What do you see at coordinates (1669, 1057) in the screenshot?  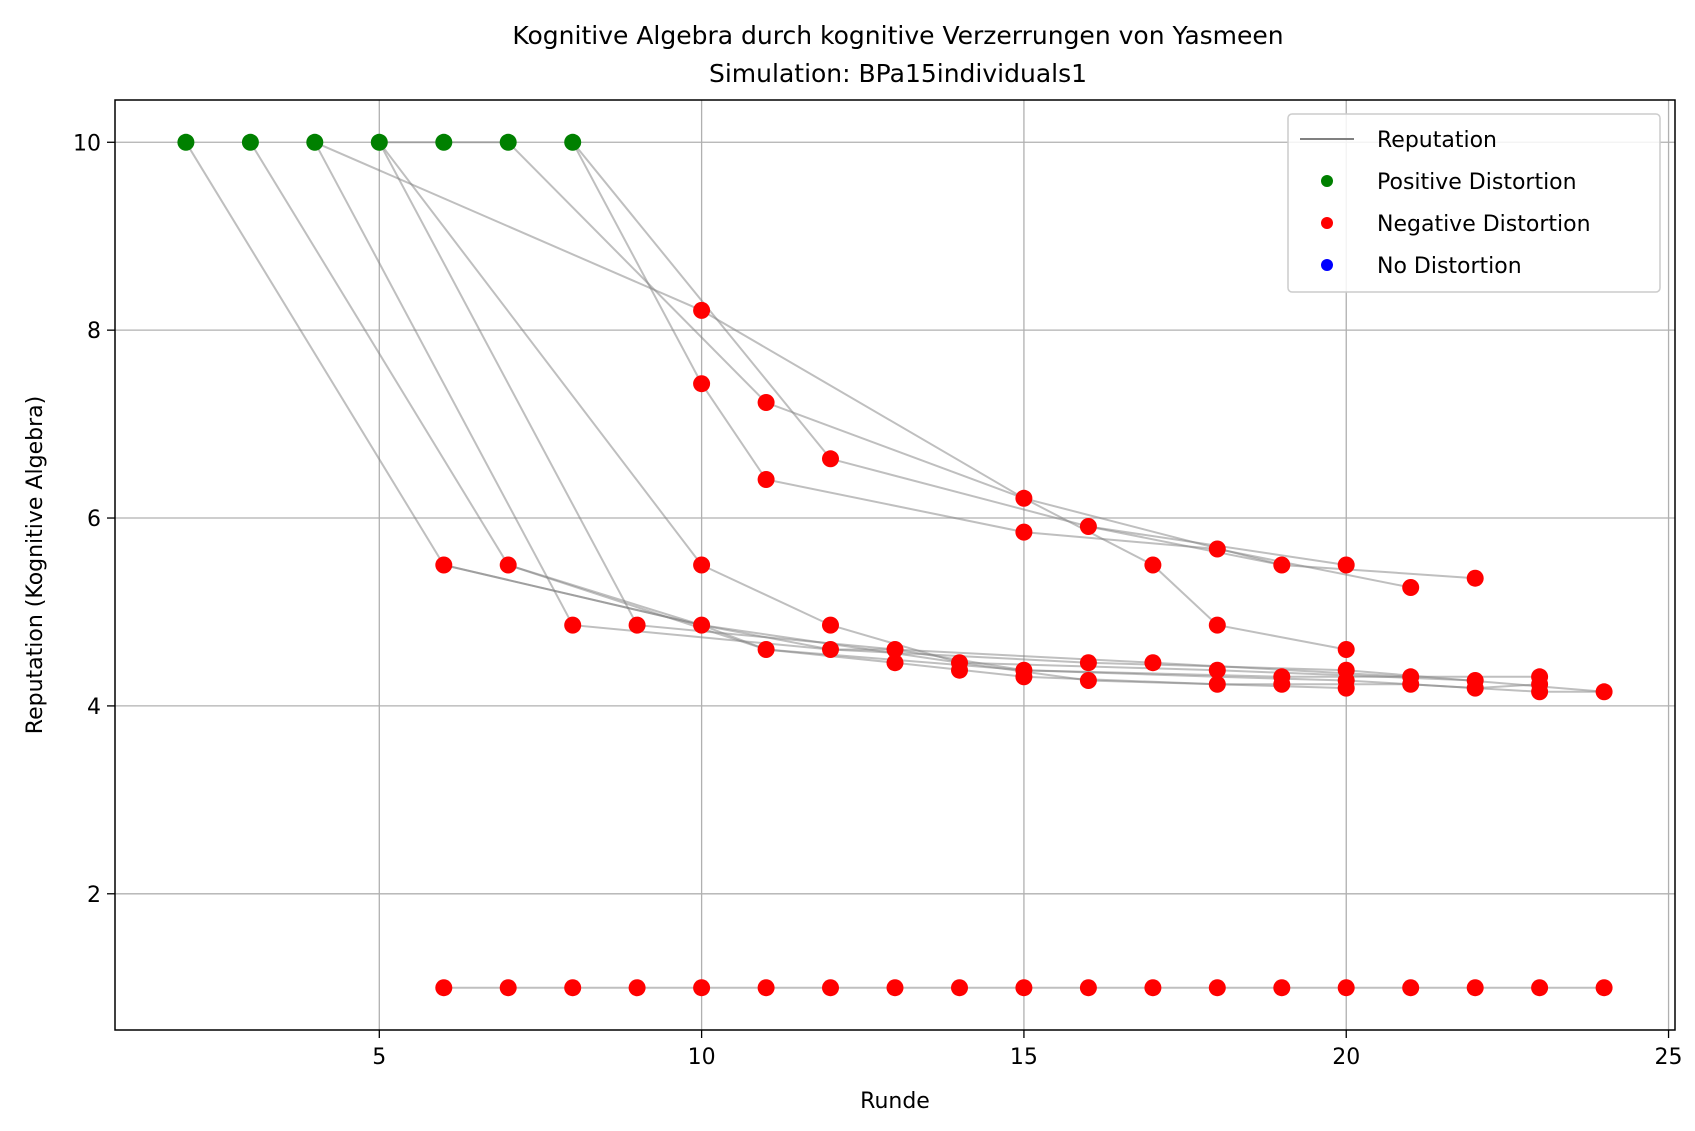 I see `x-tick-label: 25` at bounding box center [1669, 1057].